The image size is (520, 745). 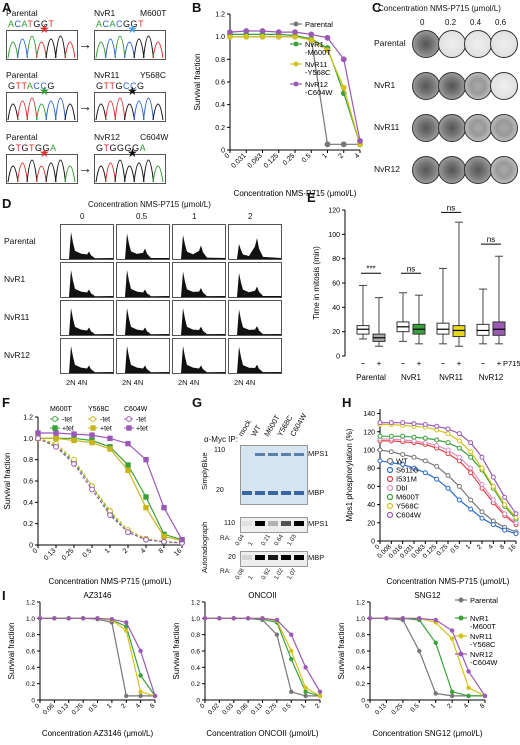 I want to click on y-tick-label: 140, so click(x=369, y=414).